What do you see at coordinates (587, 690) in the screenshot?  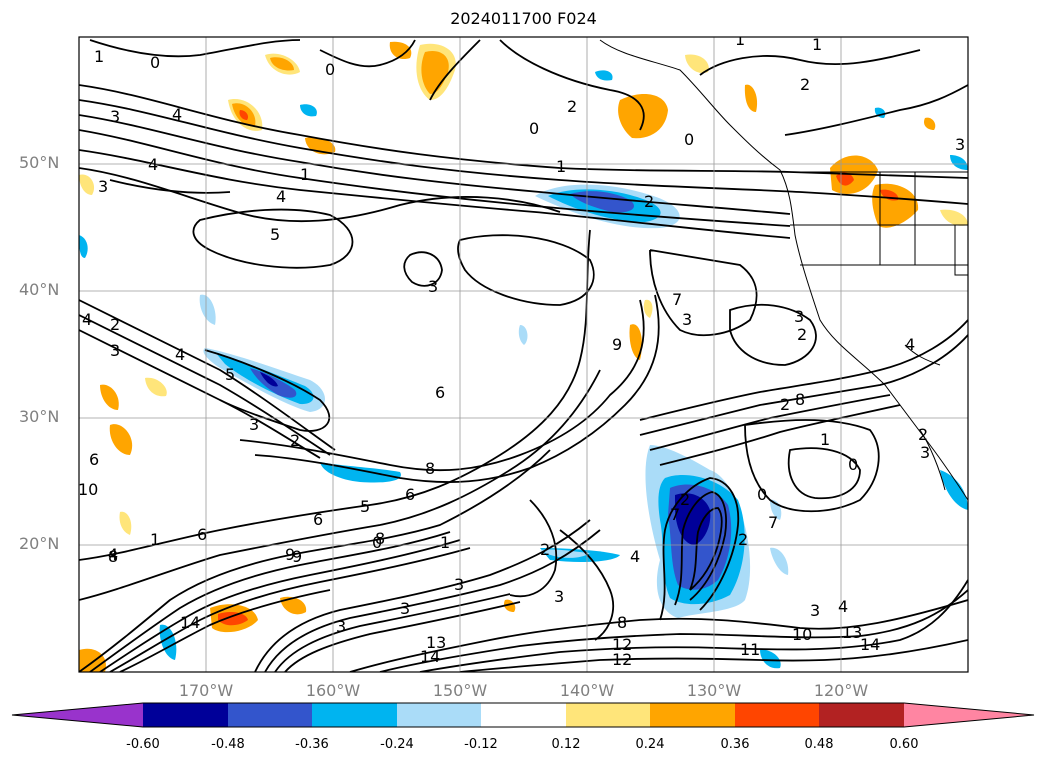 I see `longitude-label: 140°W` at bounding box center [587, 690].